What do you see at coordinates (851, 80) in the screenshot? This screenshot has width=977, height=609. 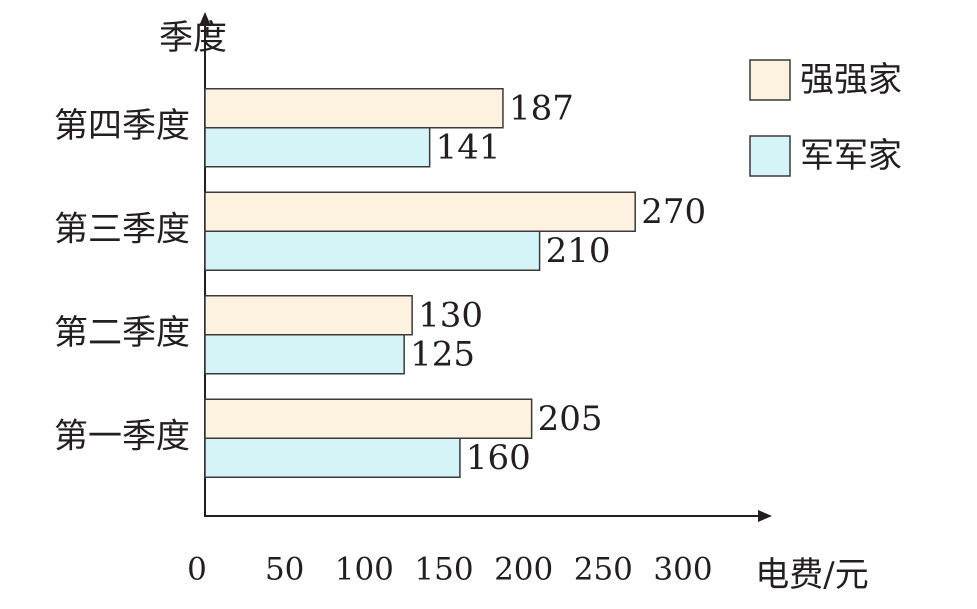 I see `legend-label: 强强家` at bounding box center [851, 80].